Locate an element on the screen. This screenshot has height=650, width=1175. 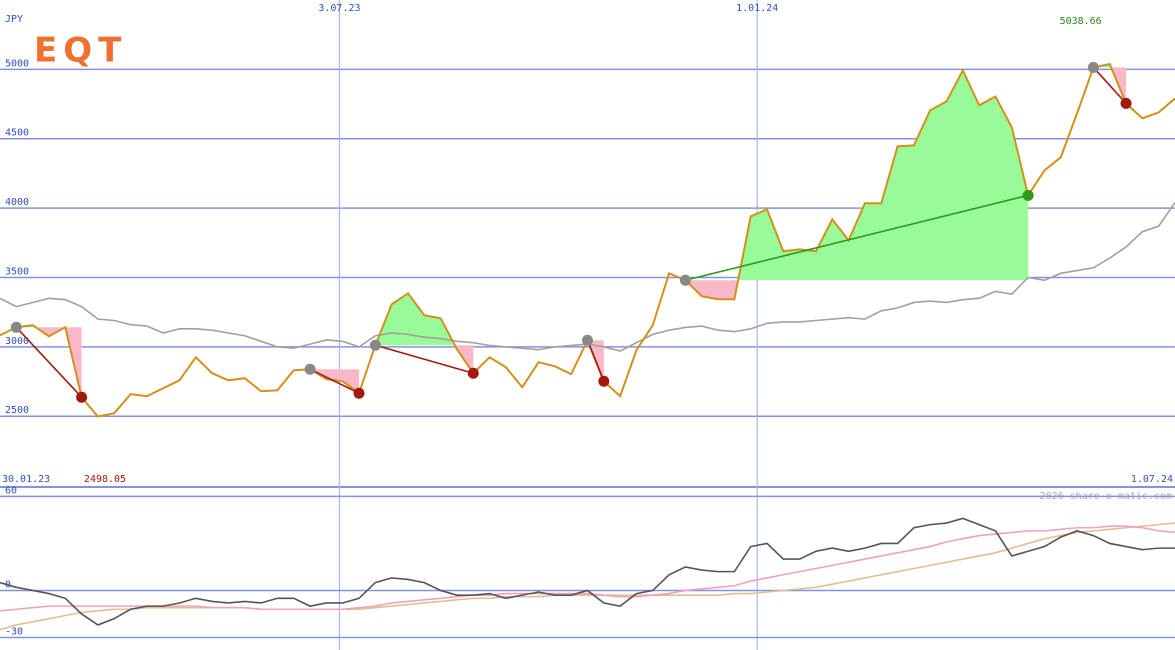
y-tick-label: 4000 is located at coordinates (17, 202).